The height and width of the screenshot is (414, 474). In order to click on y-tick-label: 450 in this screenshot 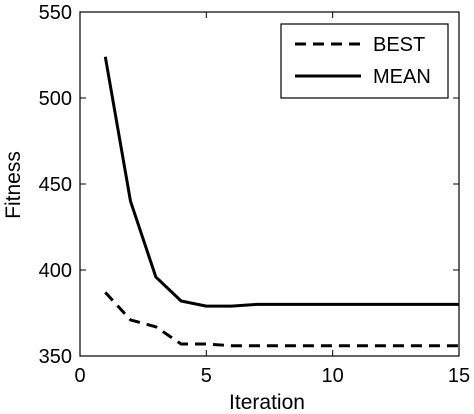, I will do `click(55, 185)`.